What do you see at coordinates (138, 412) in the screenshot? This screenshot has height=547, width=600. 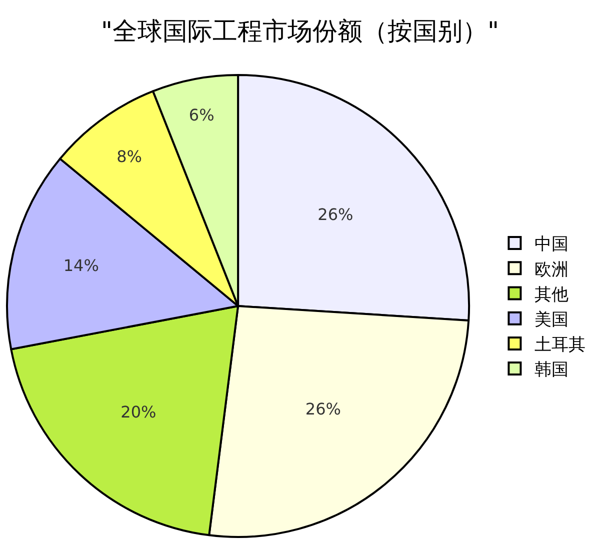 I see `data-label: 20%` at bounding box center [138, 412].